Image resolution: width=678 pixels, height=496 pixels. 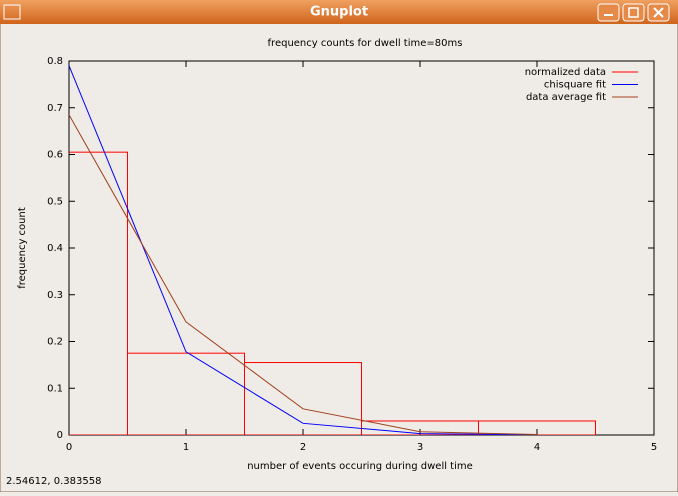 I want to click on y-tick-label: 0.5, so click(x=55, y=201).